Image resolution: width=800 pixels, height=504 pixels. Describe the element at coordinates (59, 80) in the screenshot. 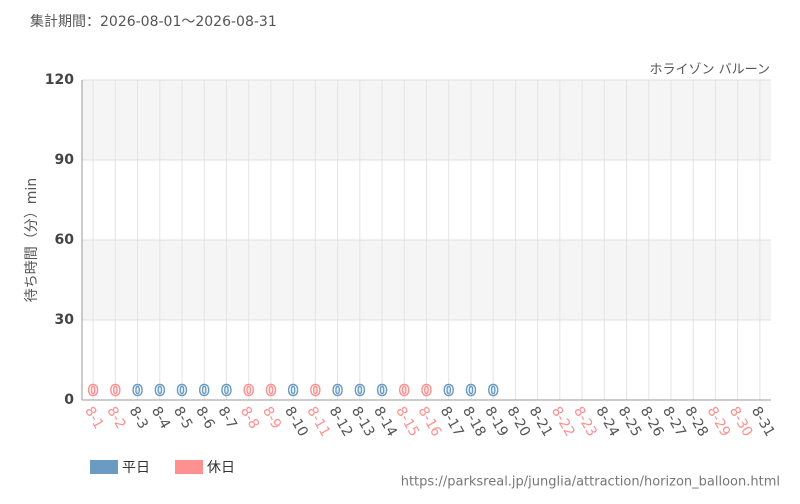

I see `y-tick-label: 120` at that location.